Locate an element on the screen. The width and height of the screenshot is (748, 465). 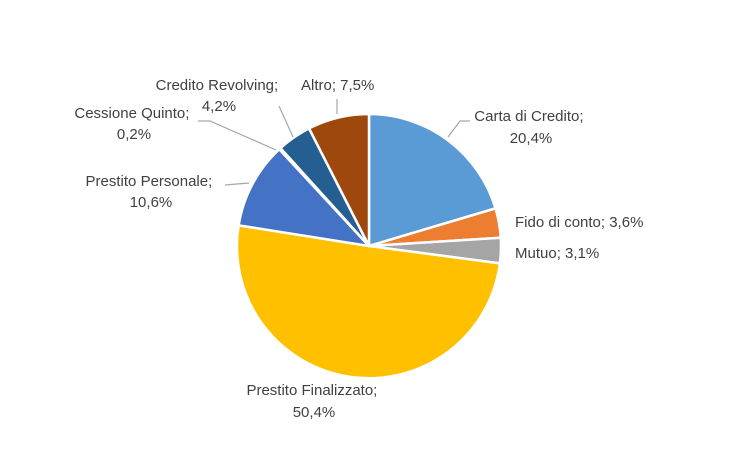
leader-lines is located at coordinates (334, 142).